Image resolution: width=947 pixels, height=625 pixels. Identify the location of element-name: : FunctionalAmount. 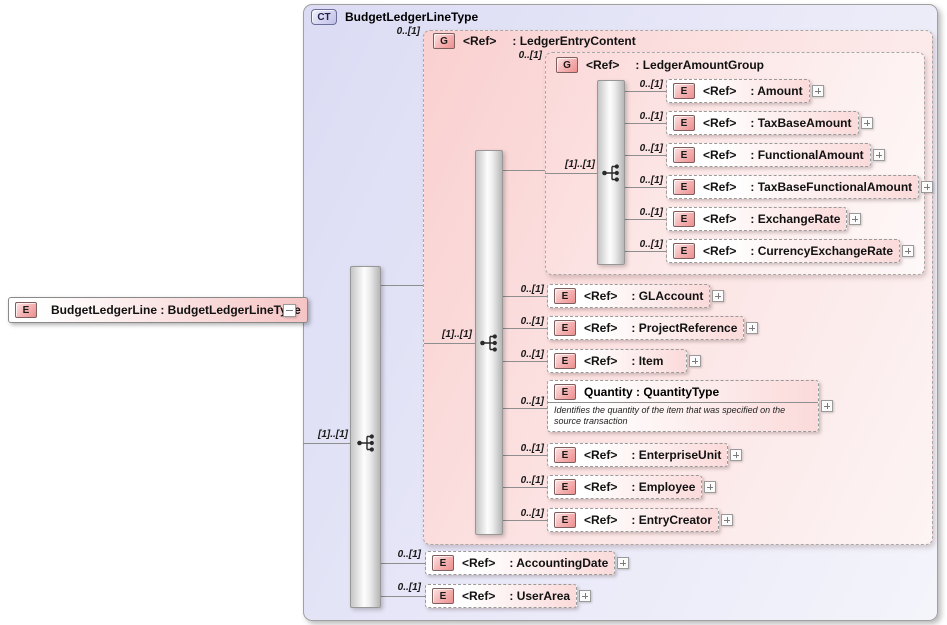
(807, 155).